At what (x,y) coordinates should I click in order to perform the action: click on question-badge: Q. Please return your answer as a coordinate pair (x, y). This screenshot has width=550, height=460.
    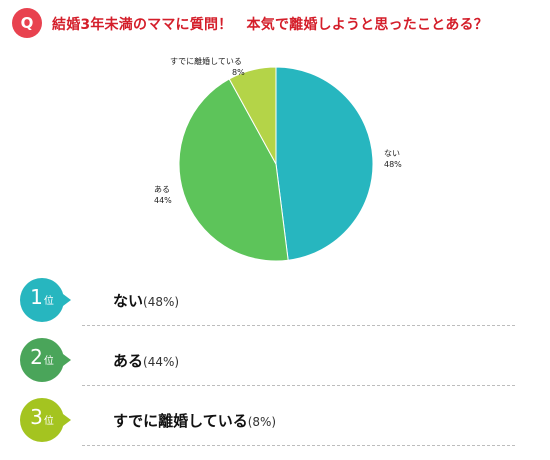
    Looking at the image, I should click on (27, 23).